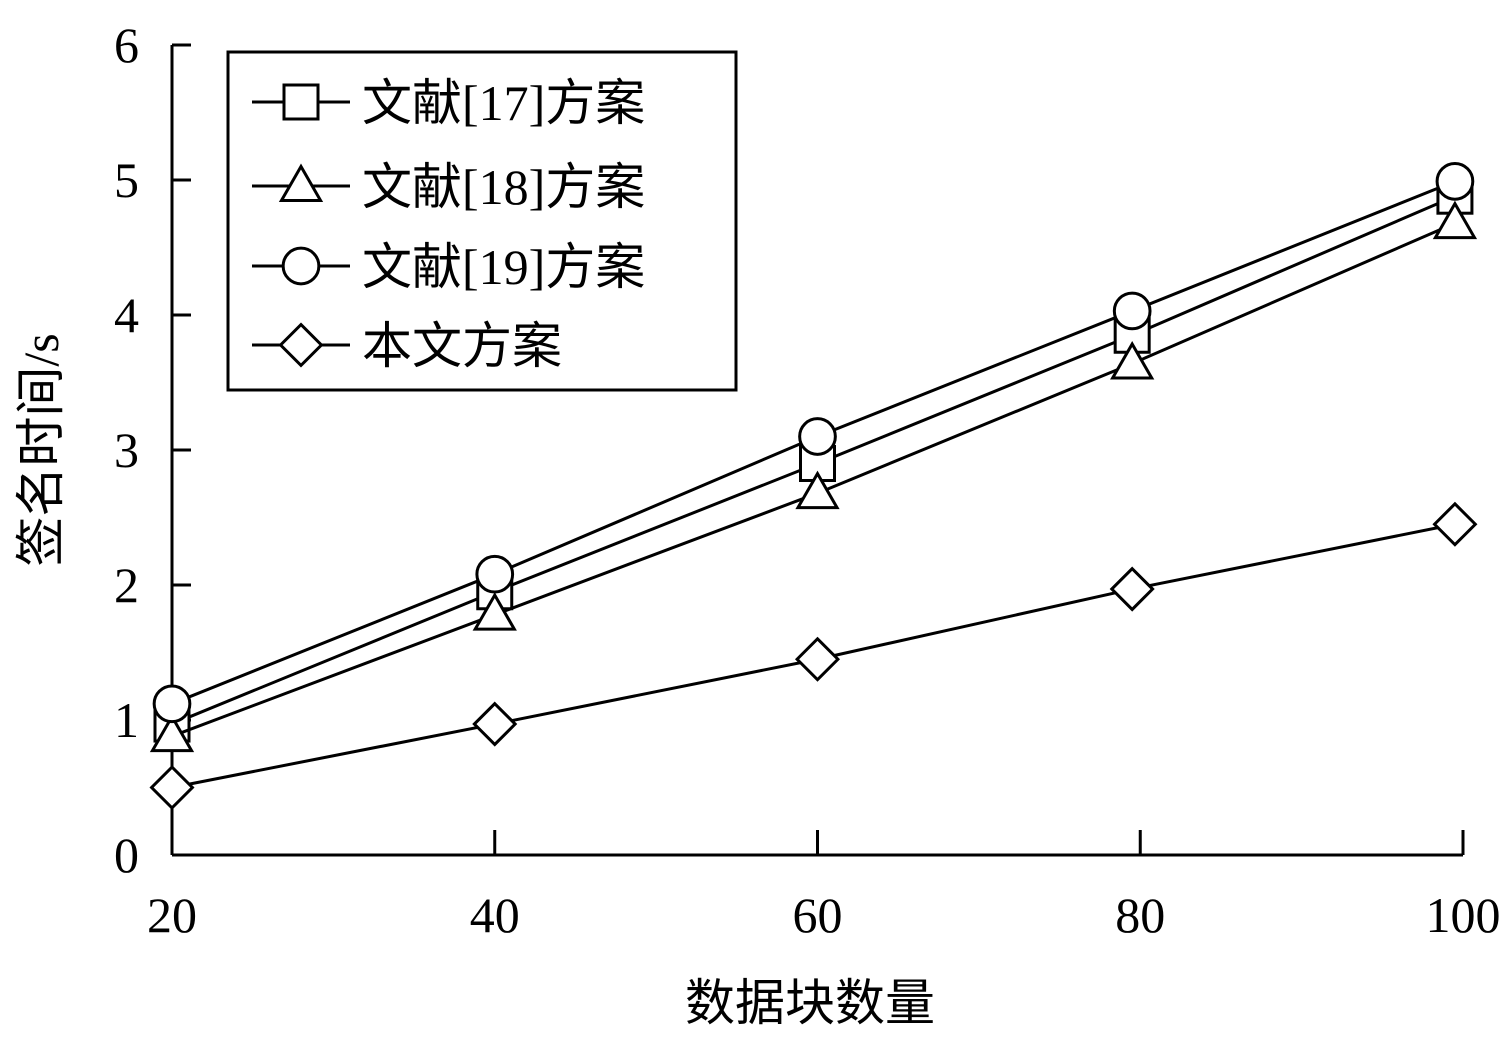  I want to click on x-tick-label: 20, so click(172, 915).